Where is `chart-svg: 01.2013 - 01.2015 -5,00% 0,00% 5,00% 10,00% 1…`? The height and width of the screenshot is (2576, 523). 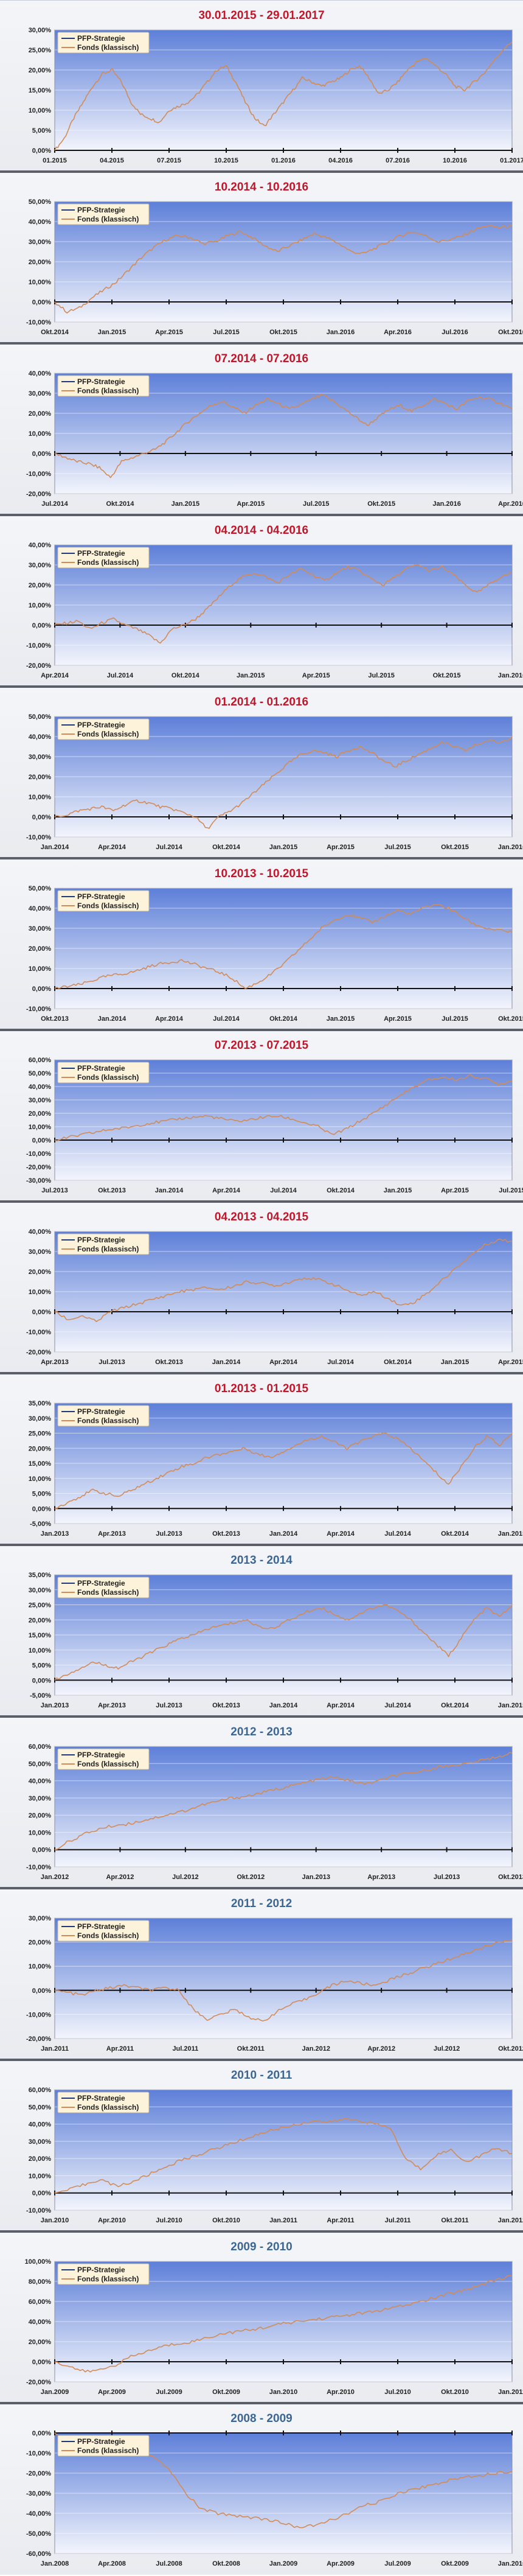 chart-svg: 01.2013 - 01.2015 -5,00% 0,00% 5,00% 10,00% 1… is located at coordinates (276, 1460).